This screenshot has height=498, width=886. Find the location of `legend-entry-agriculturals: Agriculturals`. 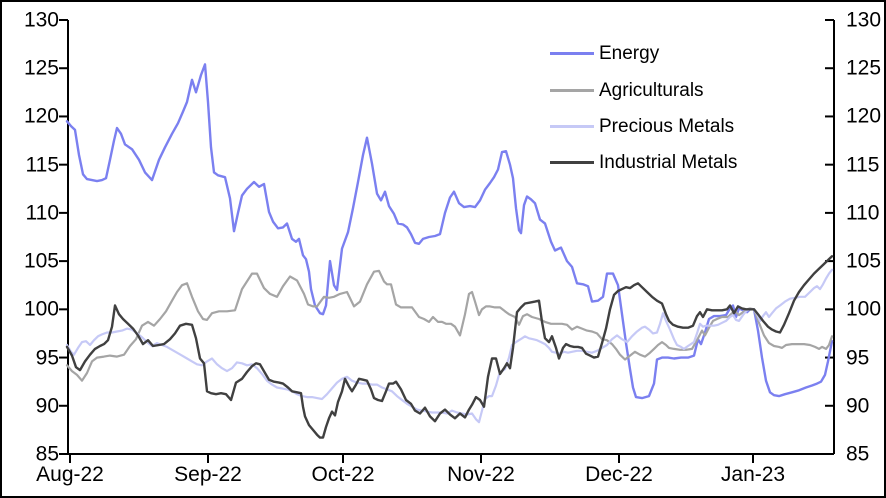

legend-entry-agriculturals: Agriculturals is located at coordinates (627, 90).